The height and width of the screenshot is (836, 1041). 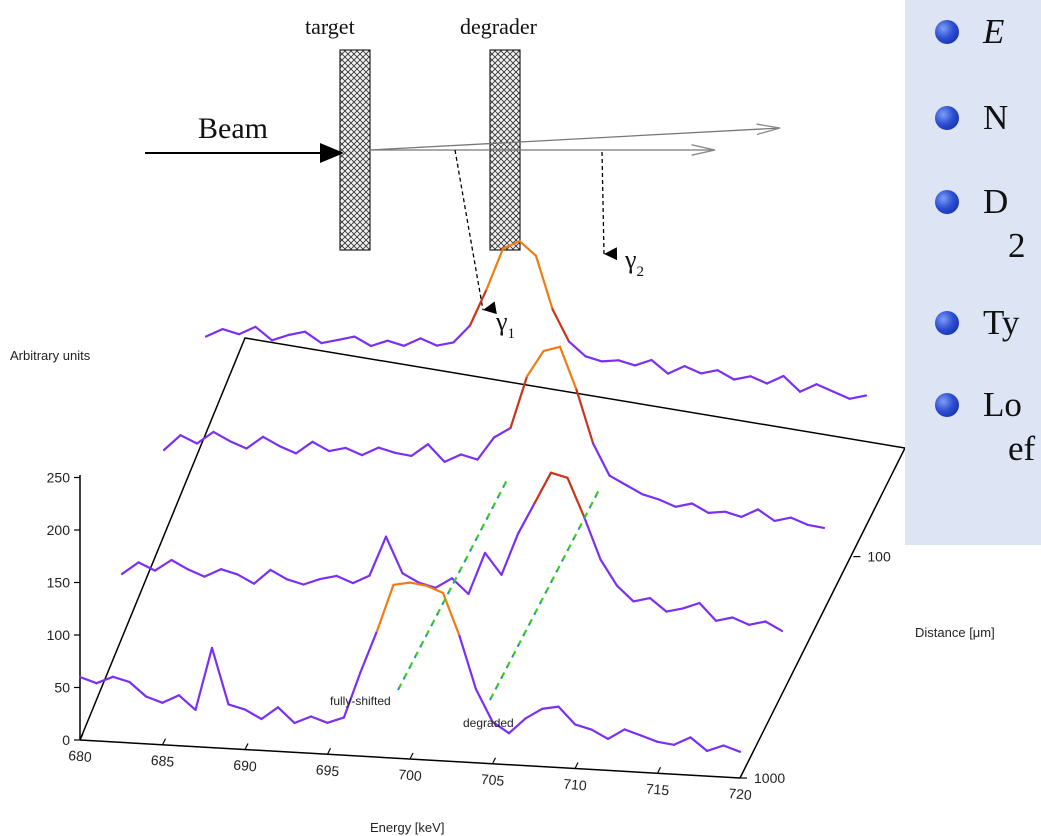 I want to click on degrader-label: degrader, so click(x=499, y=26).